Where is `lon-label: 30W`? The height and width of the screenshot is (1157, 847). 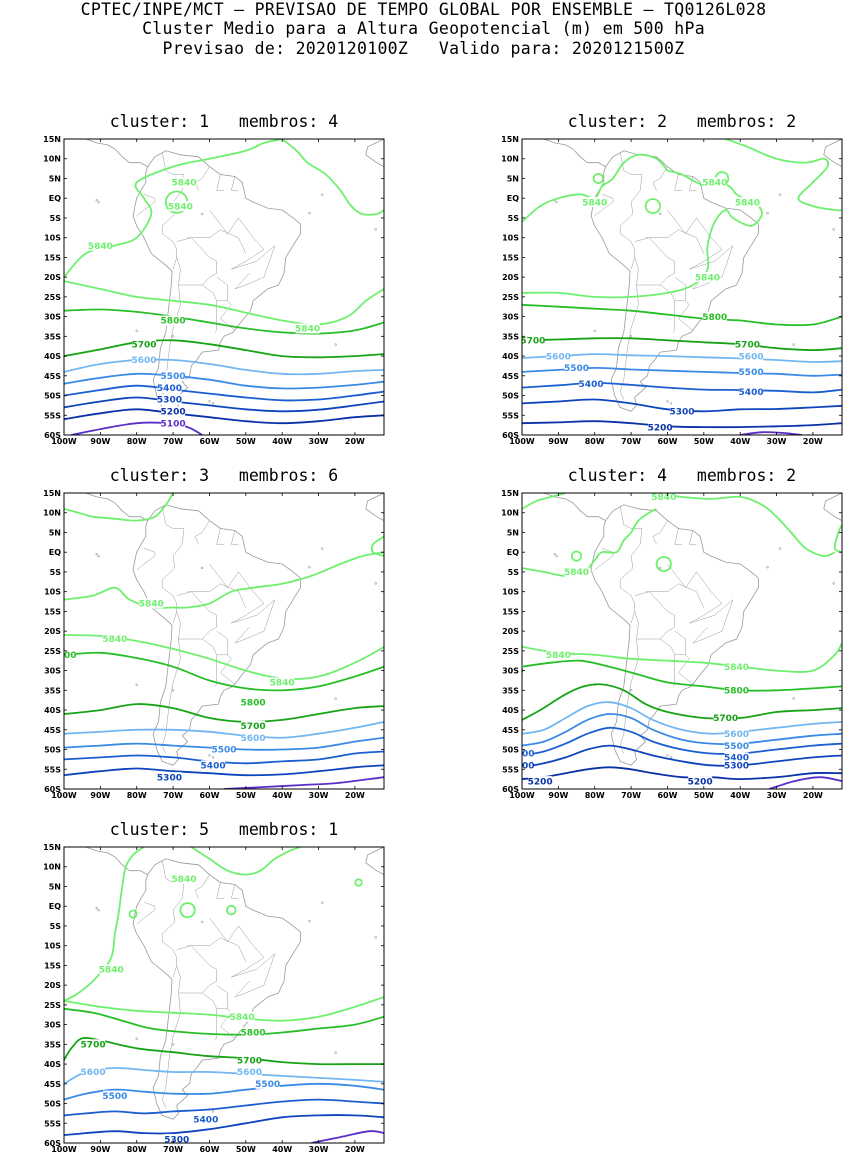 lon-label: 30W is located at coordinates (777, 795).